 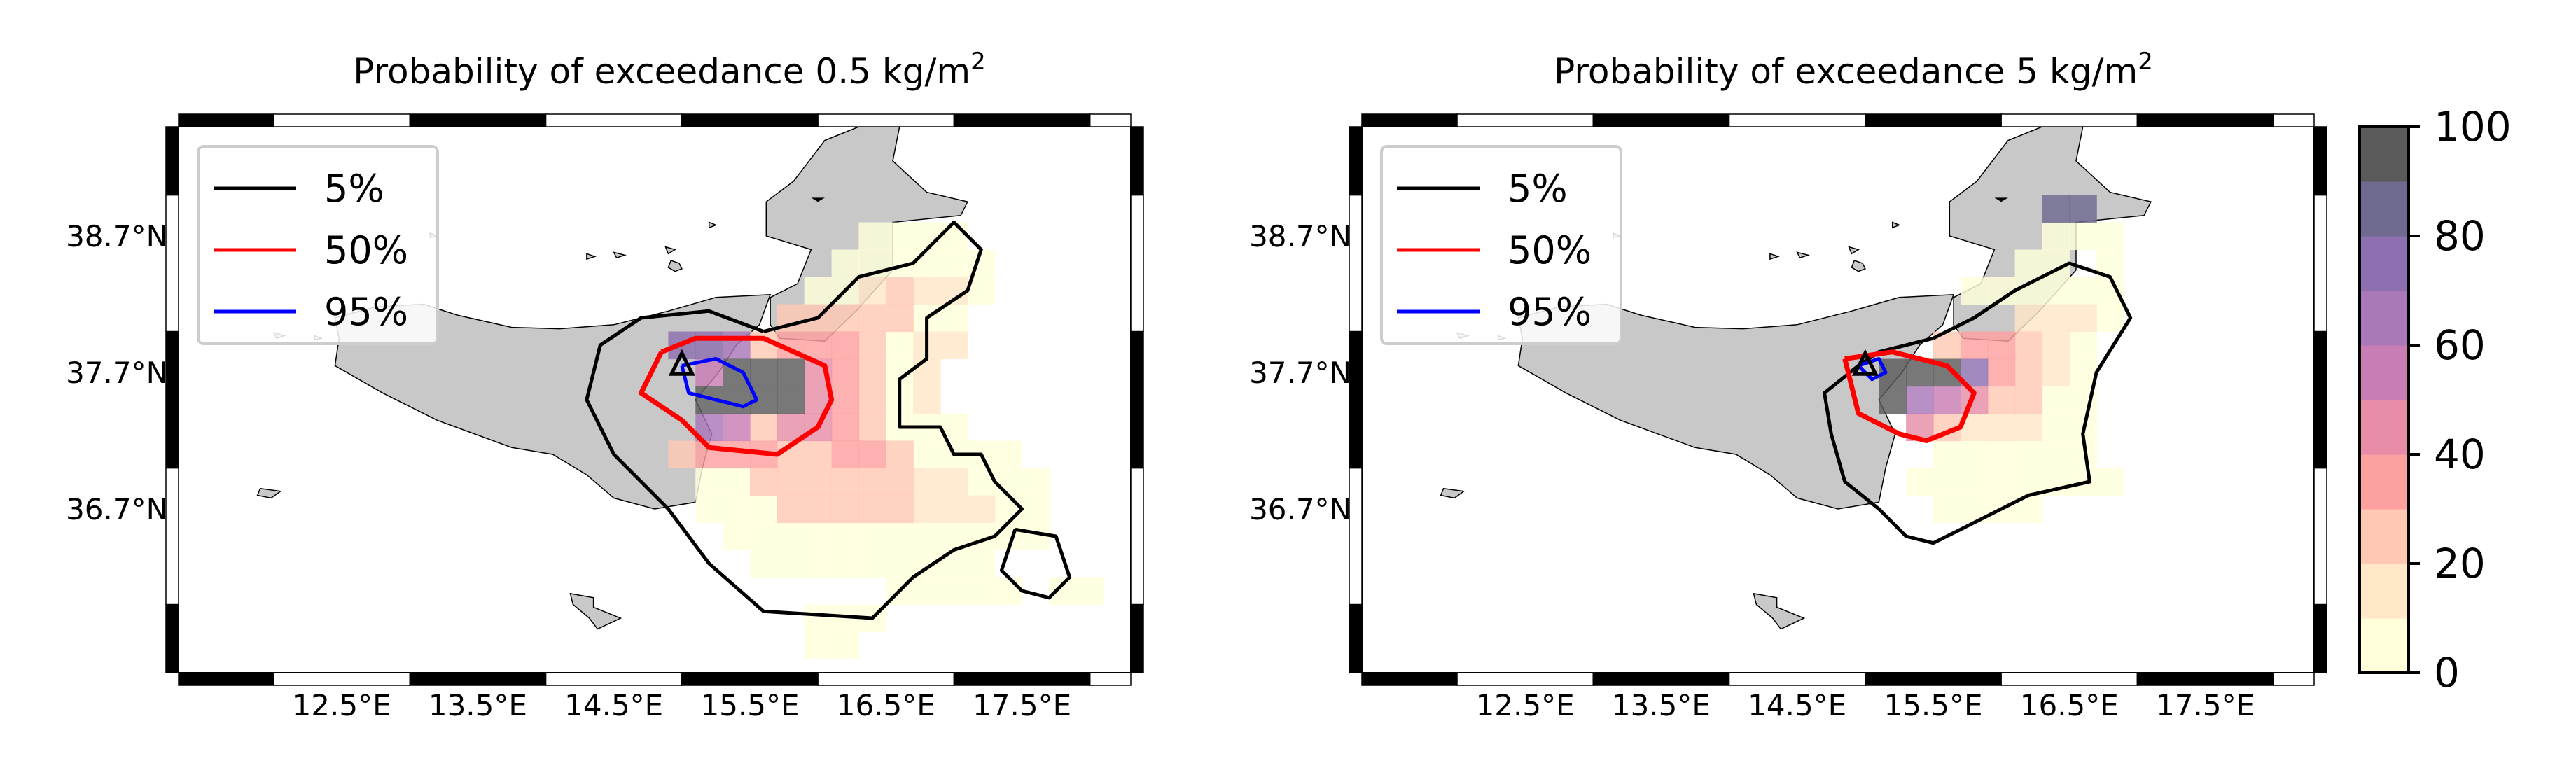 I want to click on colorbar-tick-label: 100, so click(x=2473, y=127).